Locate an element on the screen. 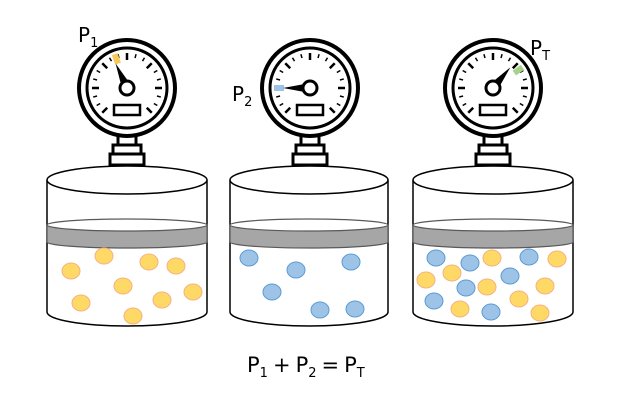  container-total is located at coordinates (493, 246).